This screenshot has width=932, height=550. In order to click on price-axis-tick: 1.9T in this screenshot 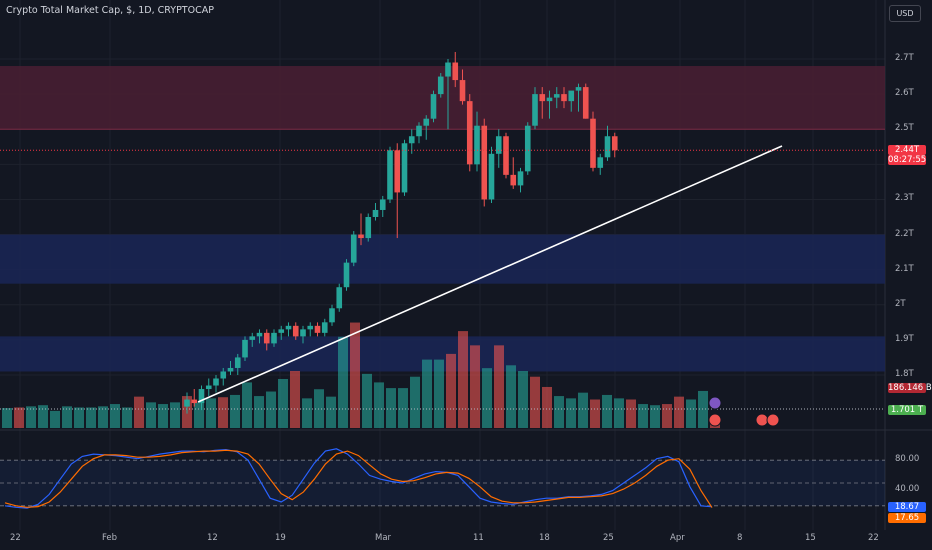, I will do `click(904, 338)`.